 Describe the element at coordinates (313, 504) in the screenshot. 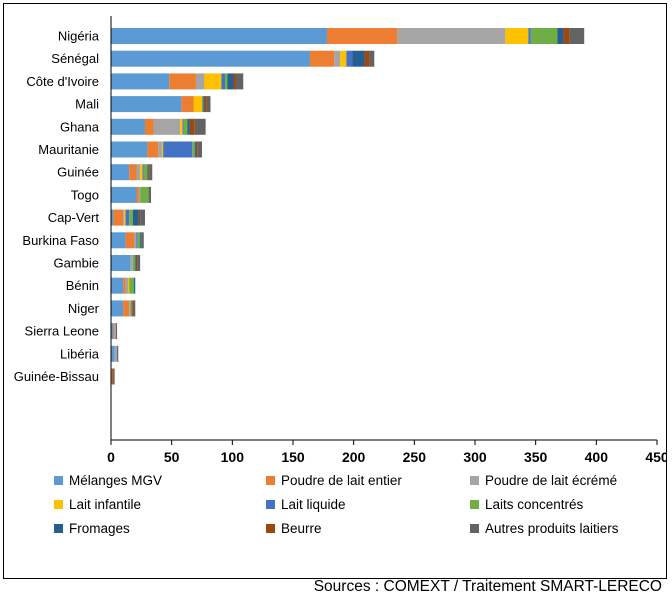

I see `legend-label: Lait liquide` at that location.